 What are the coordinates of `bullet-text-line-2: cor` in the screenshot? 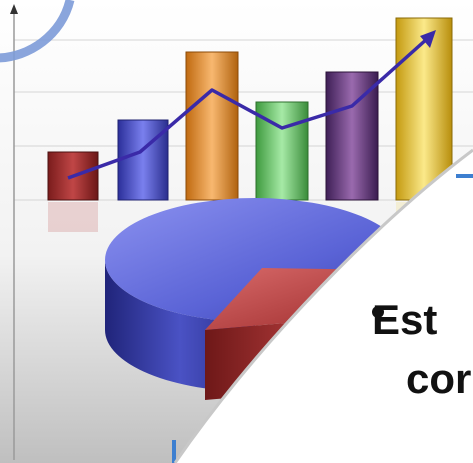 It's located at (439, 378).